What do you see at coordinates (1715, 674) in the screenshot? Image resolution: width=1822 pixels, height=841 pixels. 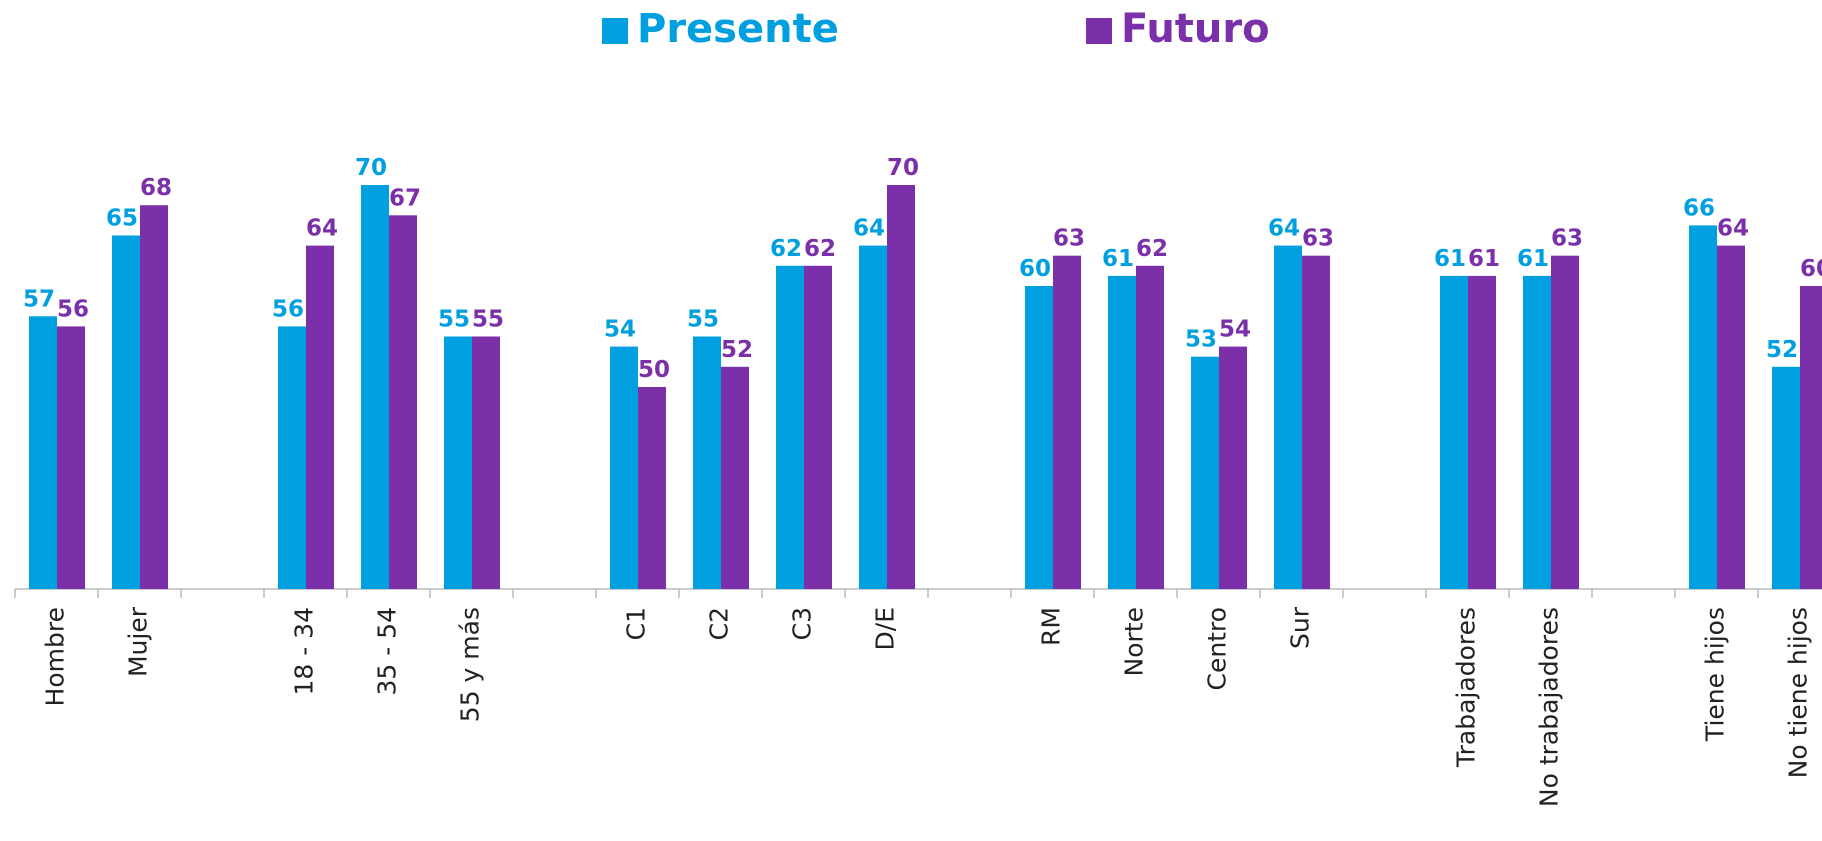 I see `x-tick-label: Tiene hijos` at bounding box center [1715, 674].